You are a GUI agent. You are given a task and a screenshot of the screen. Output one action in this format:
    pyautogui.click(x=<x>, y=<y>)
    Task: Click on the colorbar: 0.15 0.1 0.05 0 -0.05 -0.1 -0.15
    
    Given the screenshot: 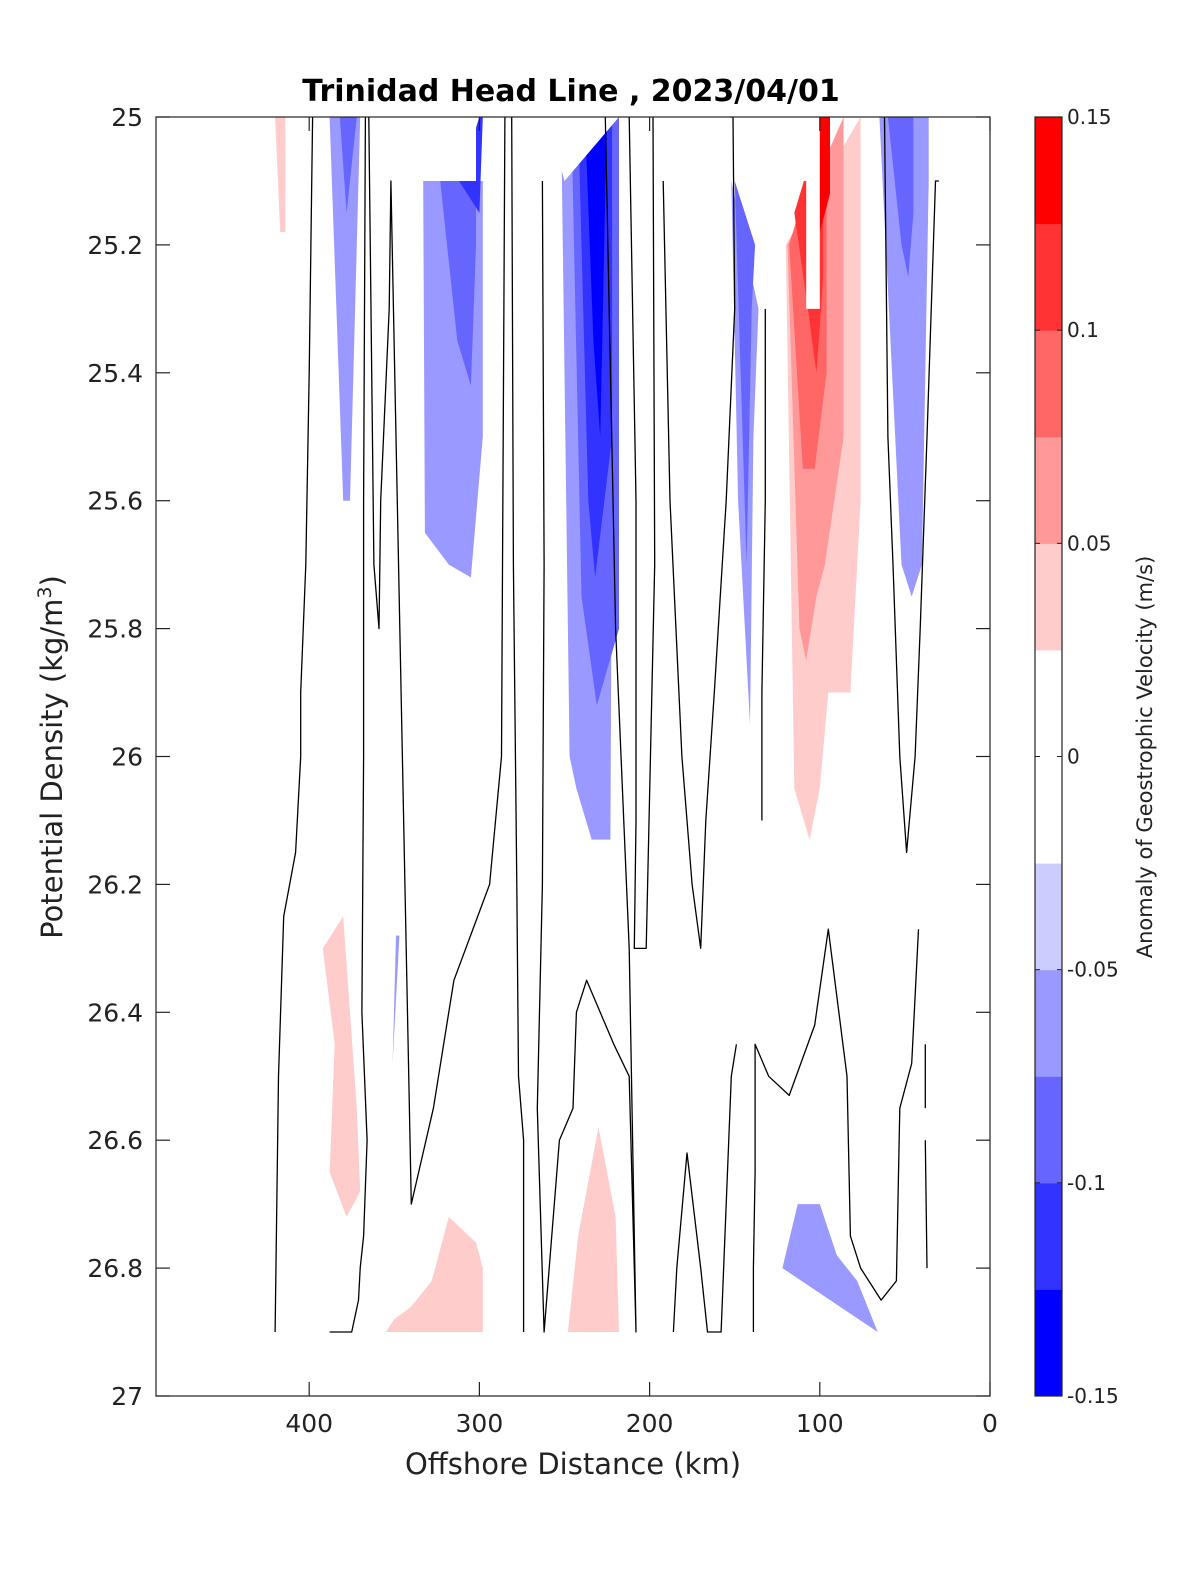 What is the action you would take?
    pyautogui.click(x=1076, y=756)
    